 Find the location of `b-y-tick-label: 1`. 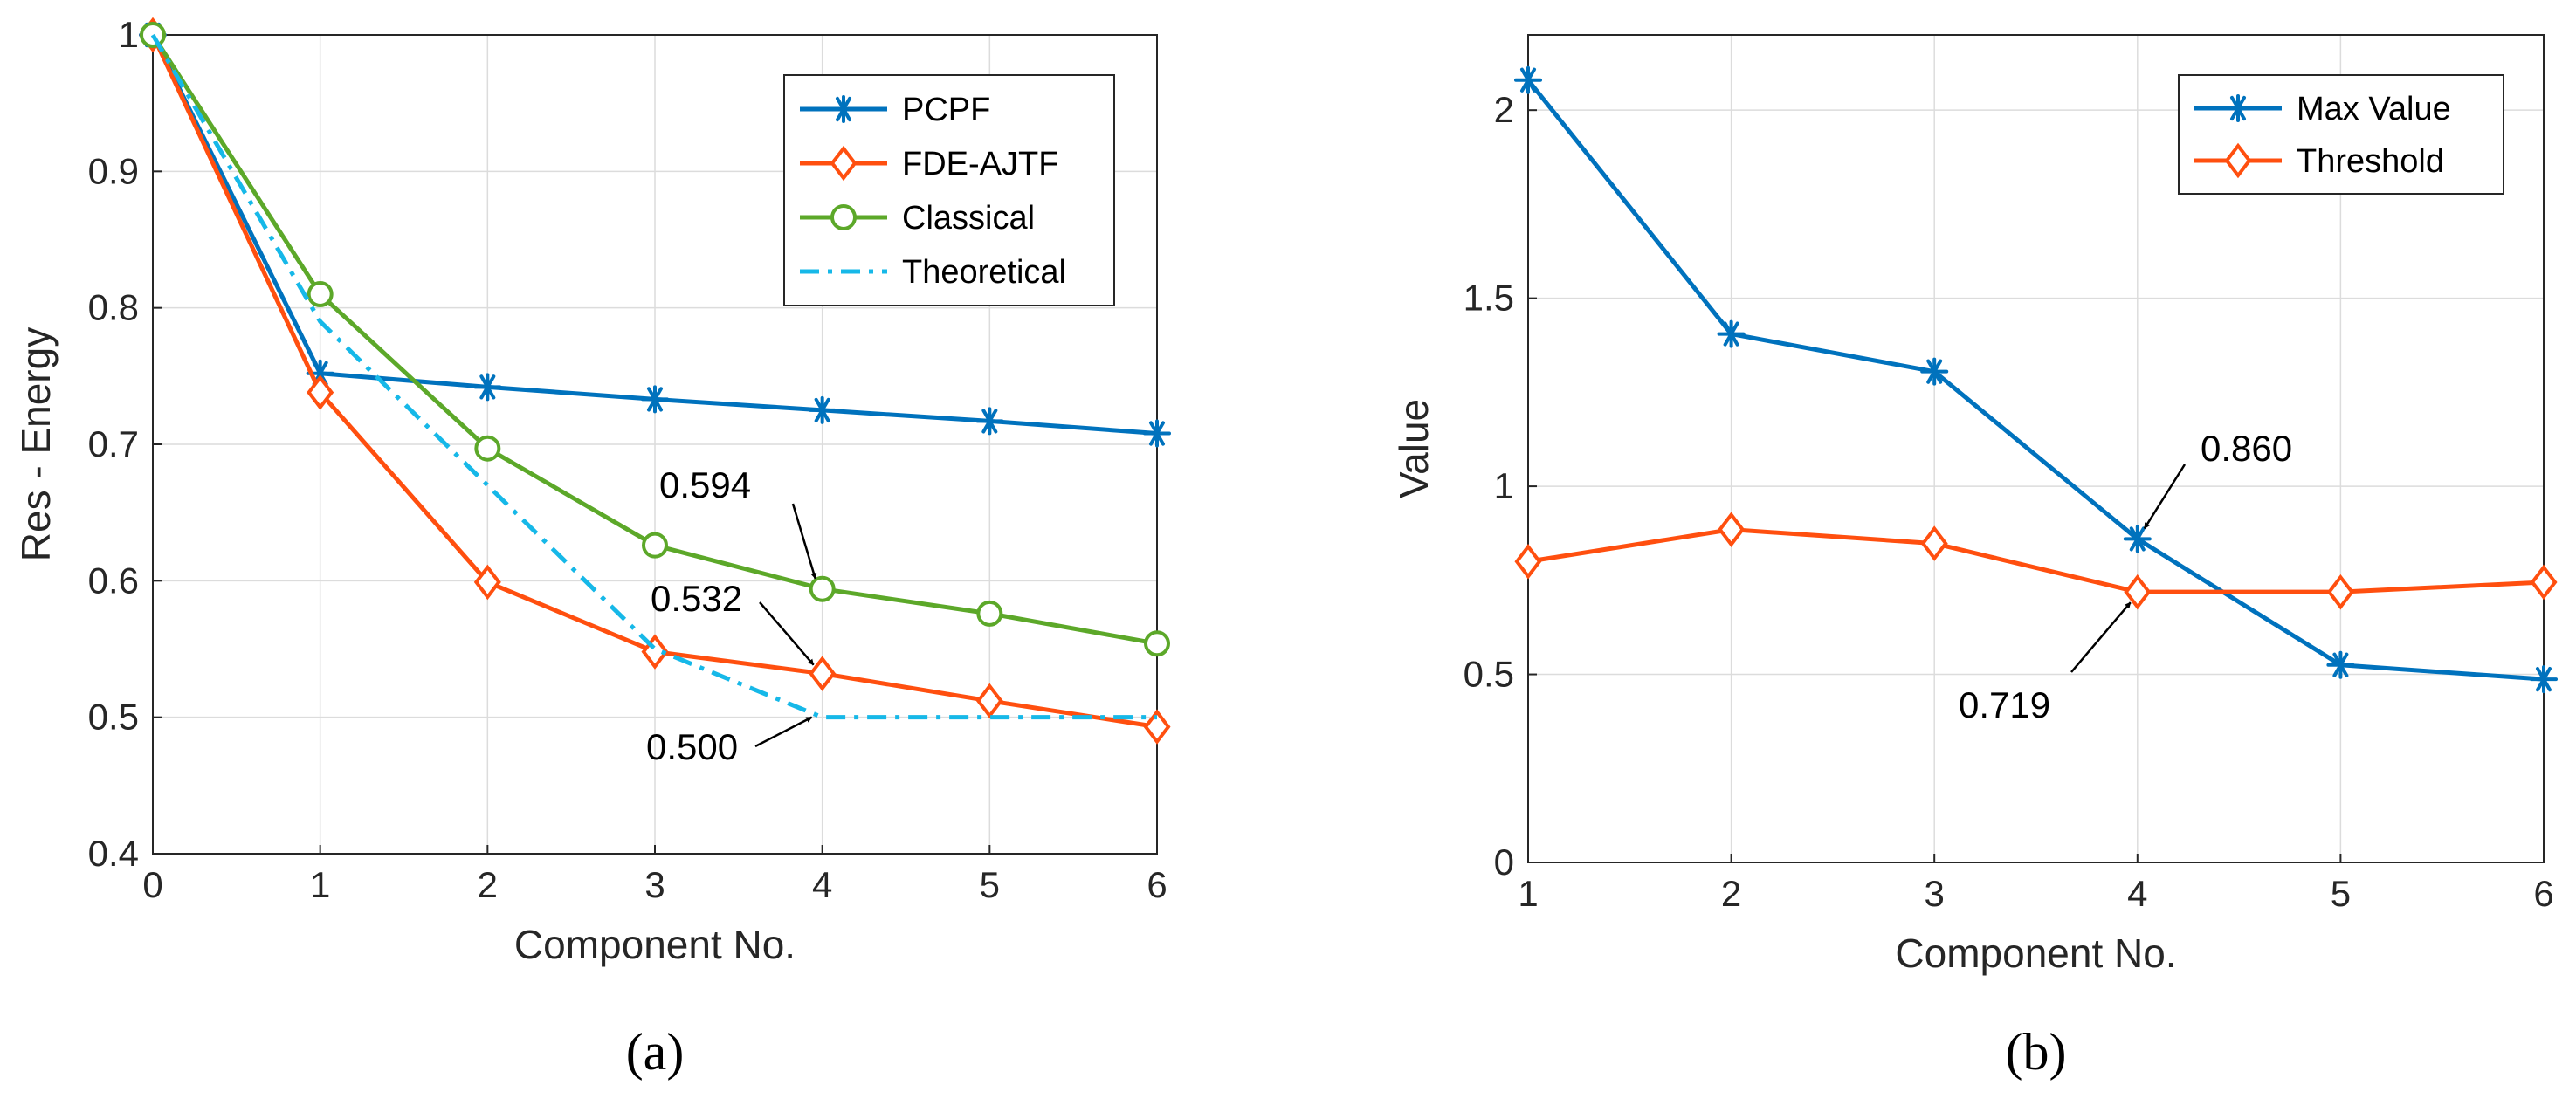

b-y-tick-label: 1 is located at coordinates (1504, 485).